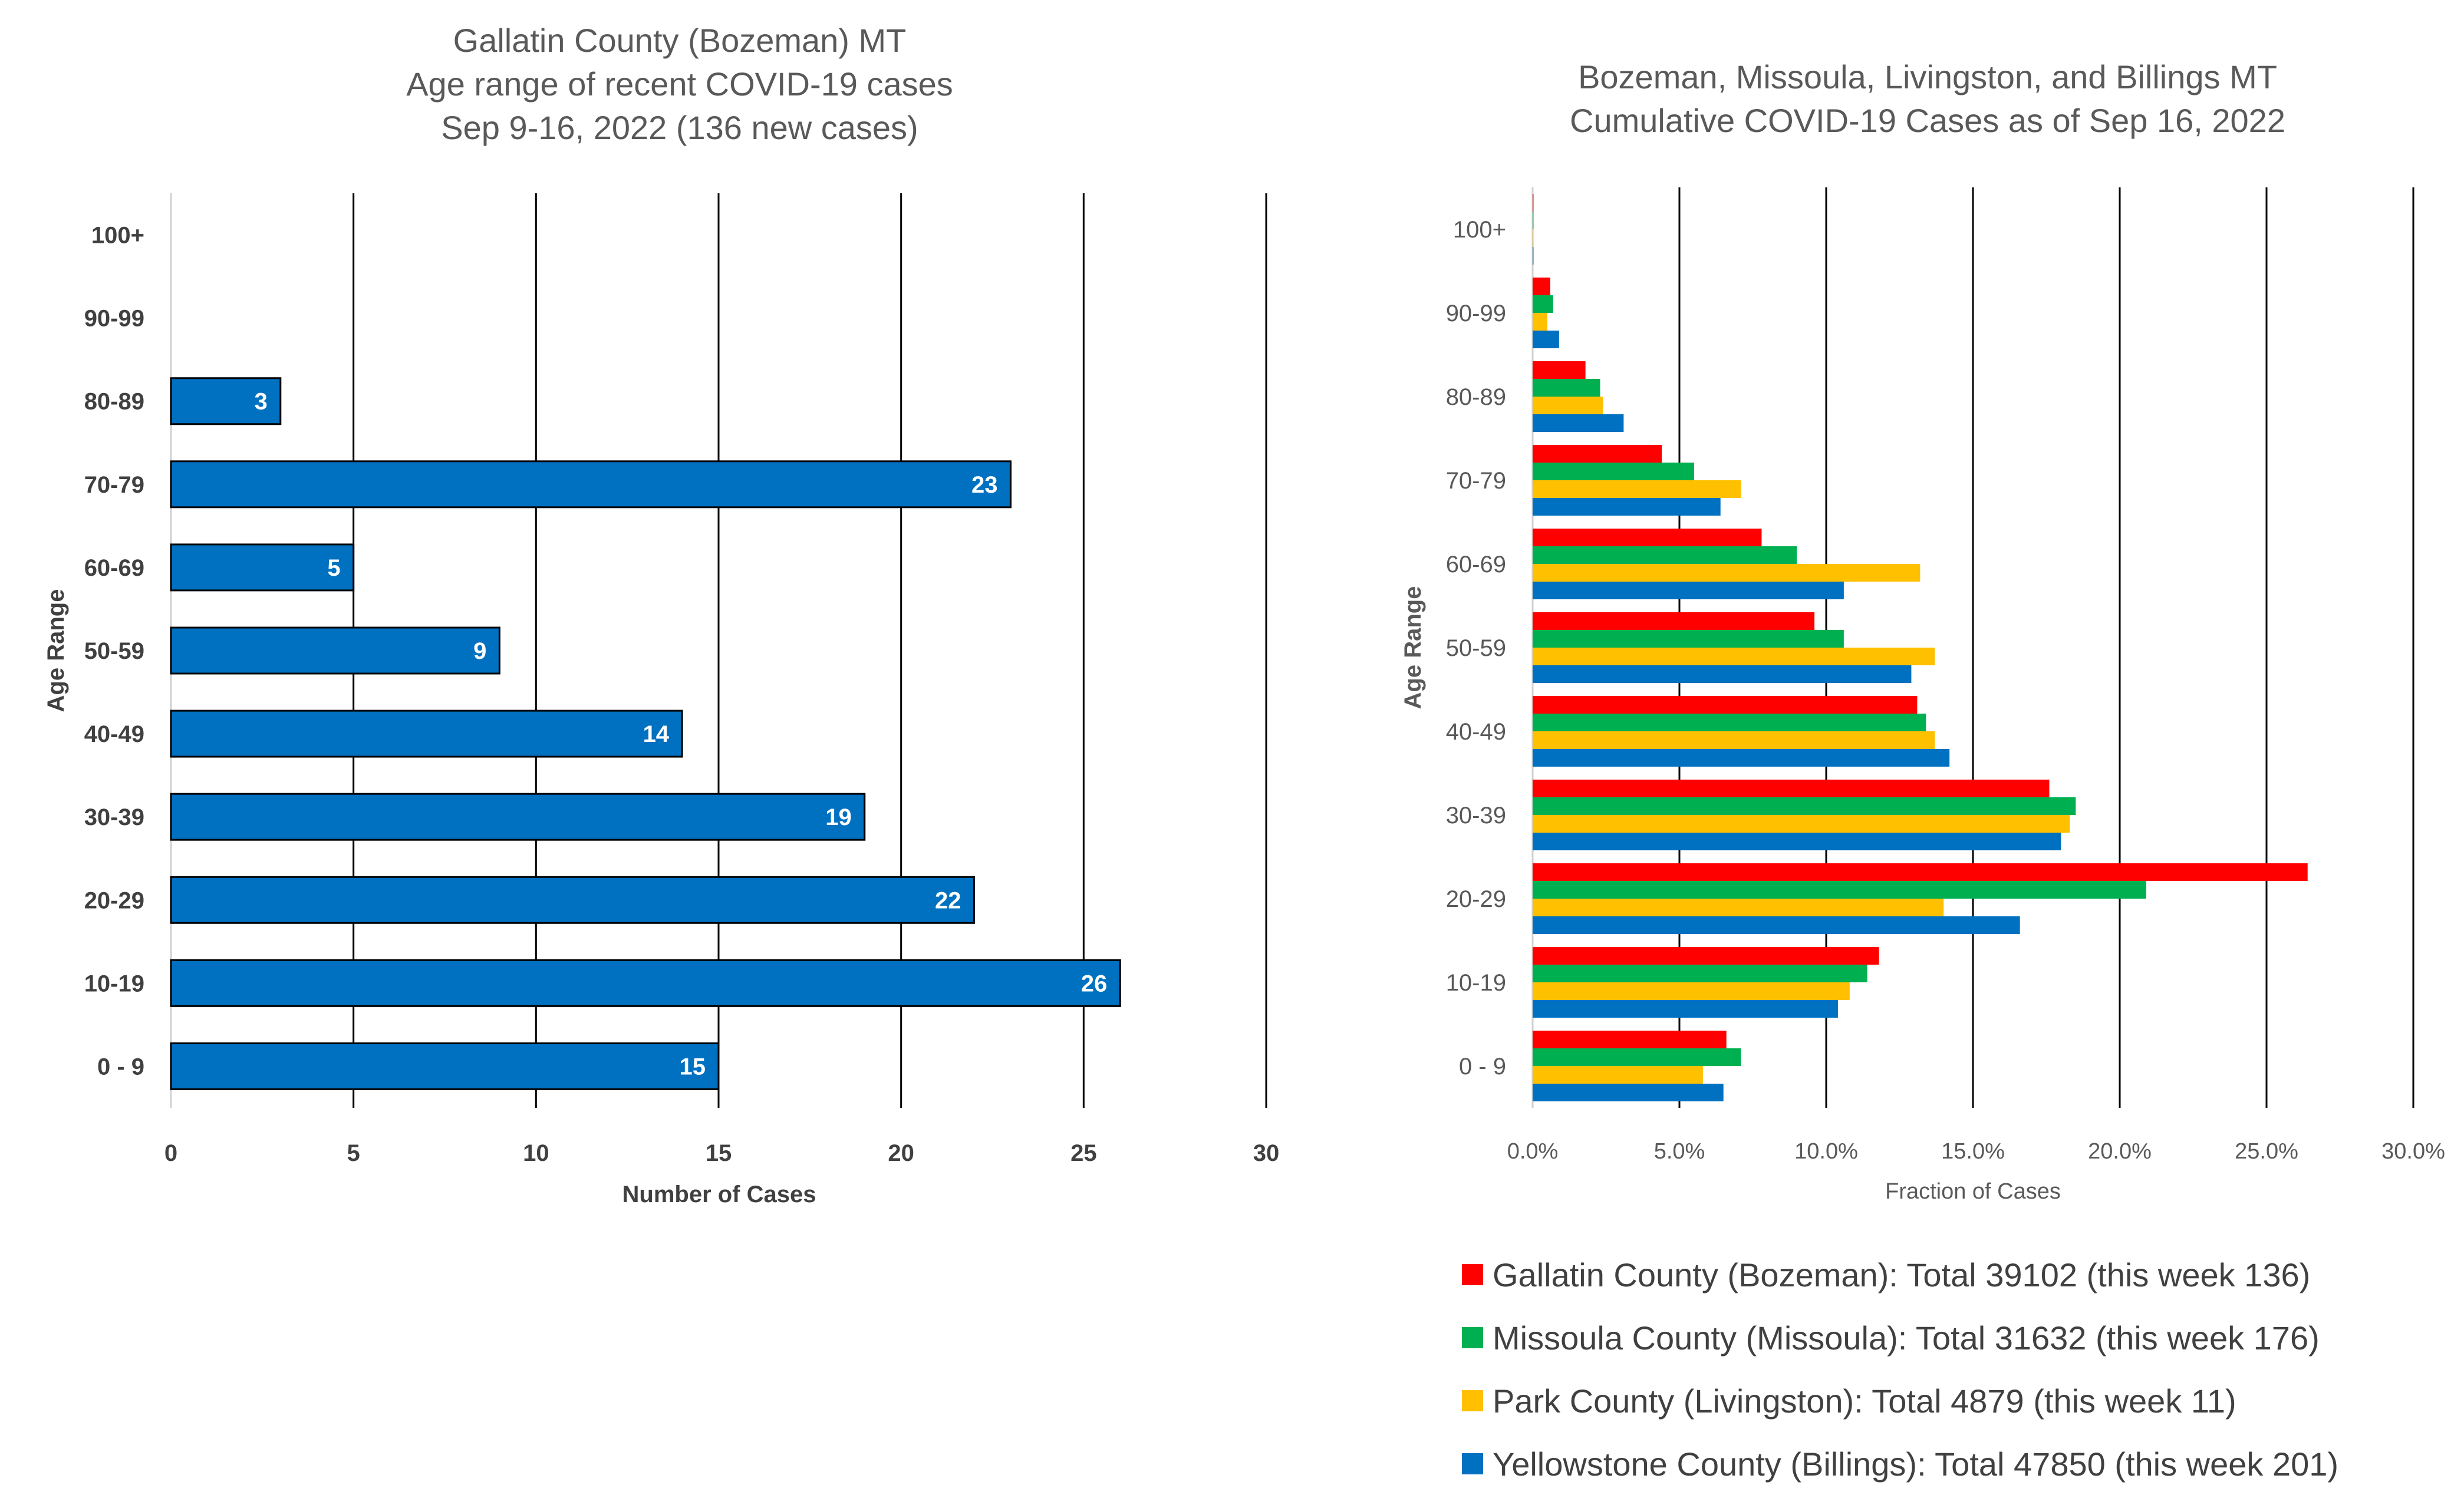 Image resolution: width=2464 pixels, height=1495 pixels. I want to click on data-label: 23, so click(984, 485).